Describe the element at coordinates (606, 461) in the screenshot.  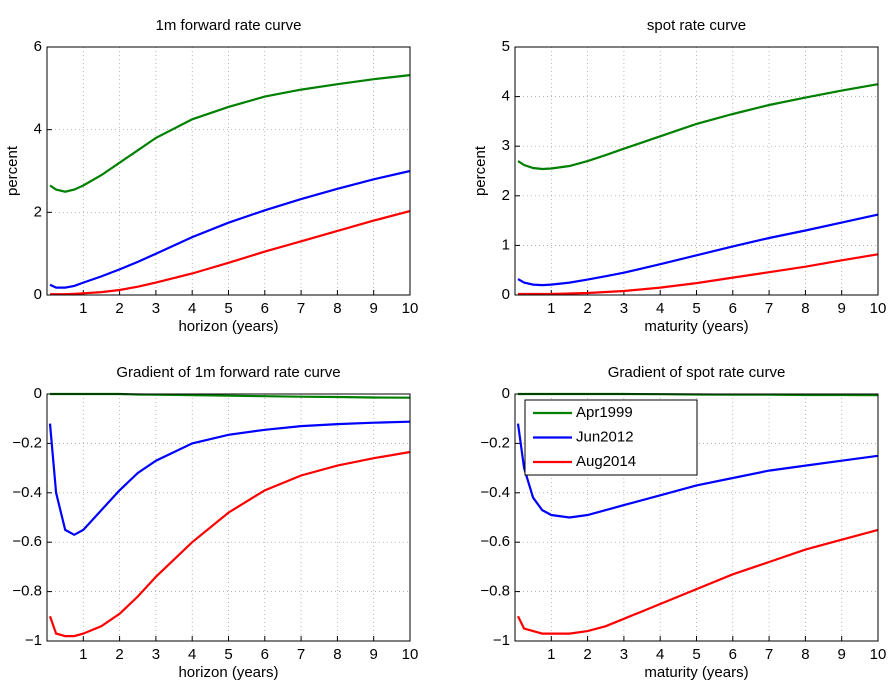
I see `legend-label: Aug2014` at that location.